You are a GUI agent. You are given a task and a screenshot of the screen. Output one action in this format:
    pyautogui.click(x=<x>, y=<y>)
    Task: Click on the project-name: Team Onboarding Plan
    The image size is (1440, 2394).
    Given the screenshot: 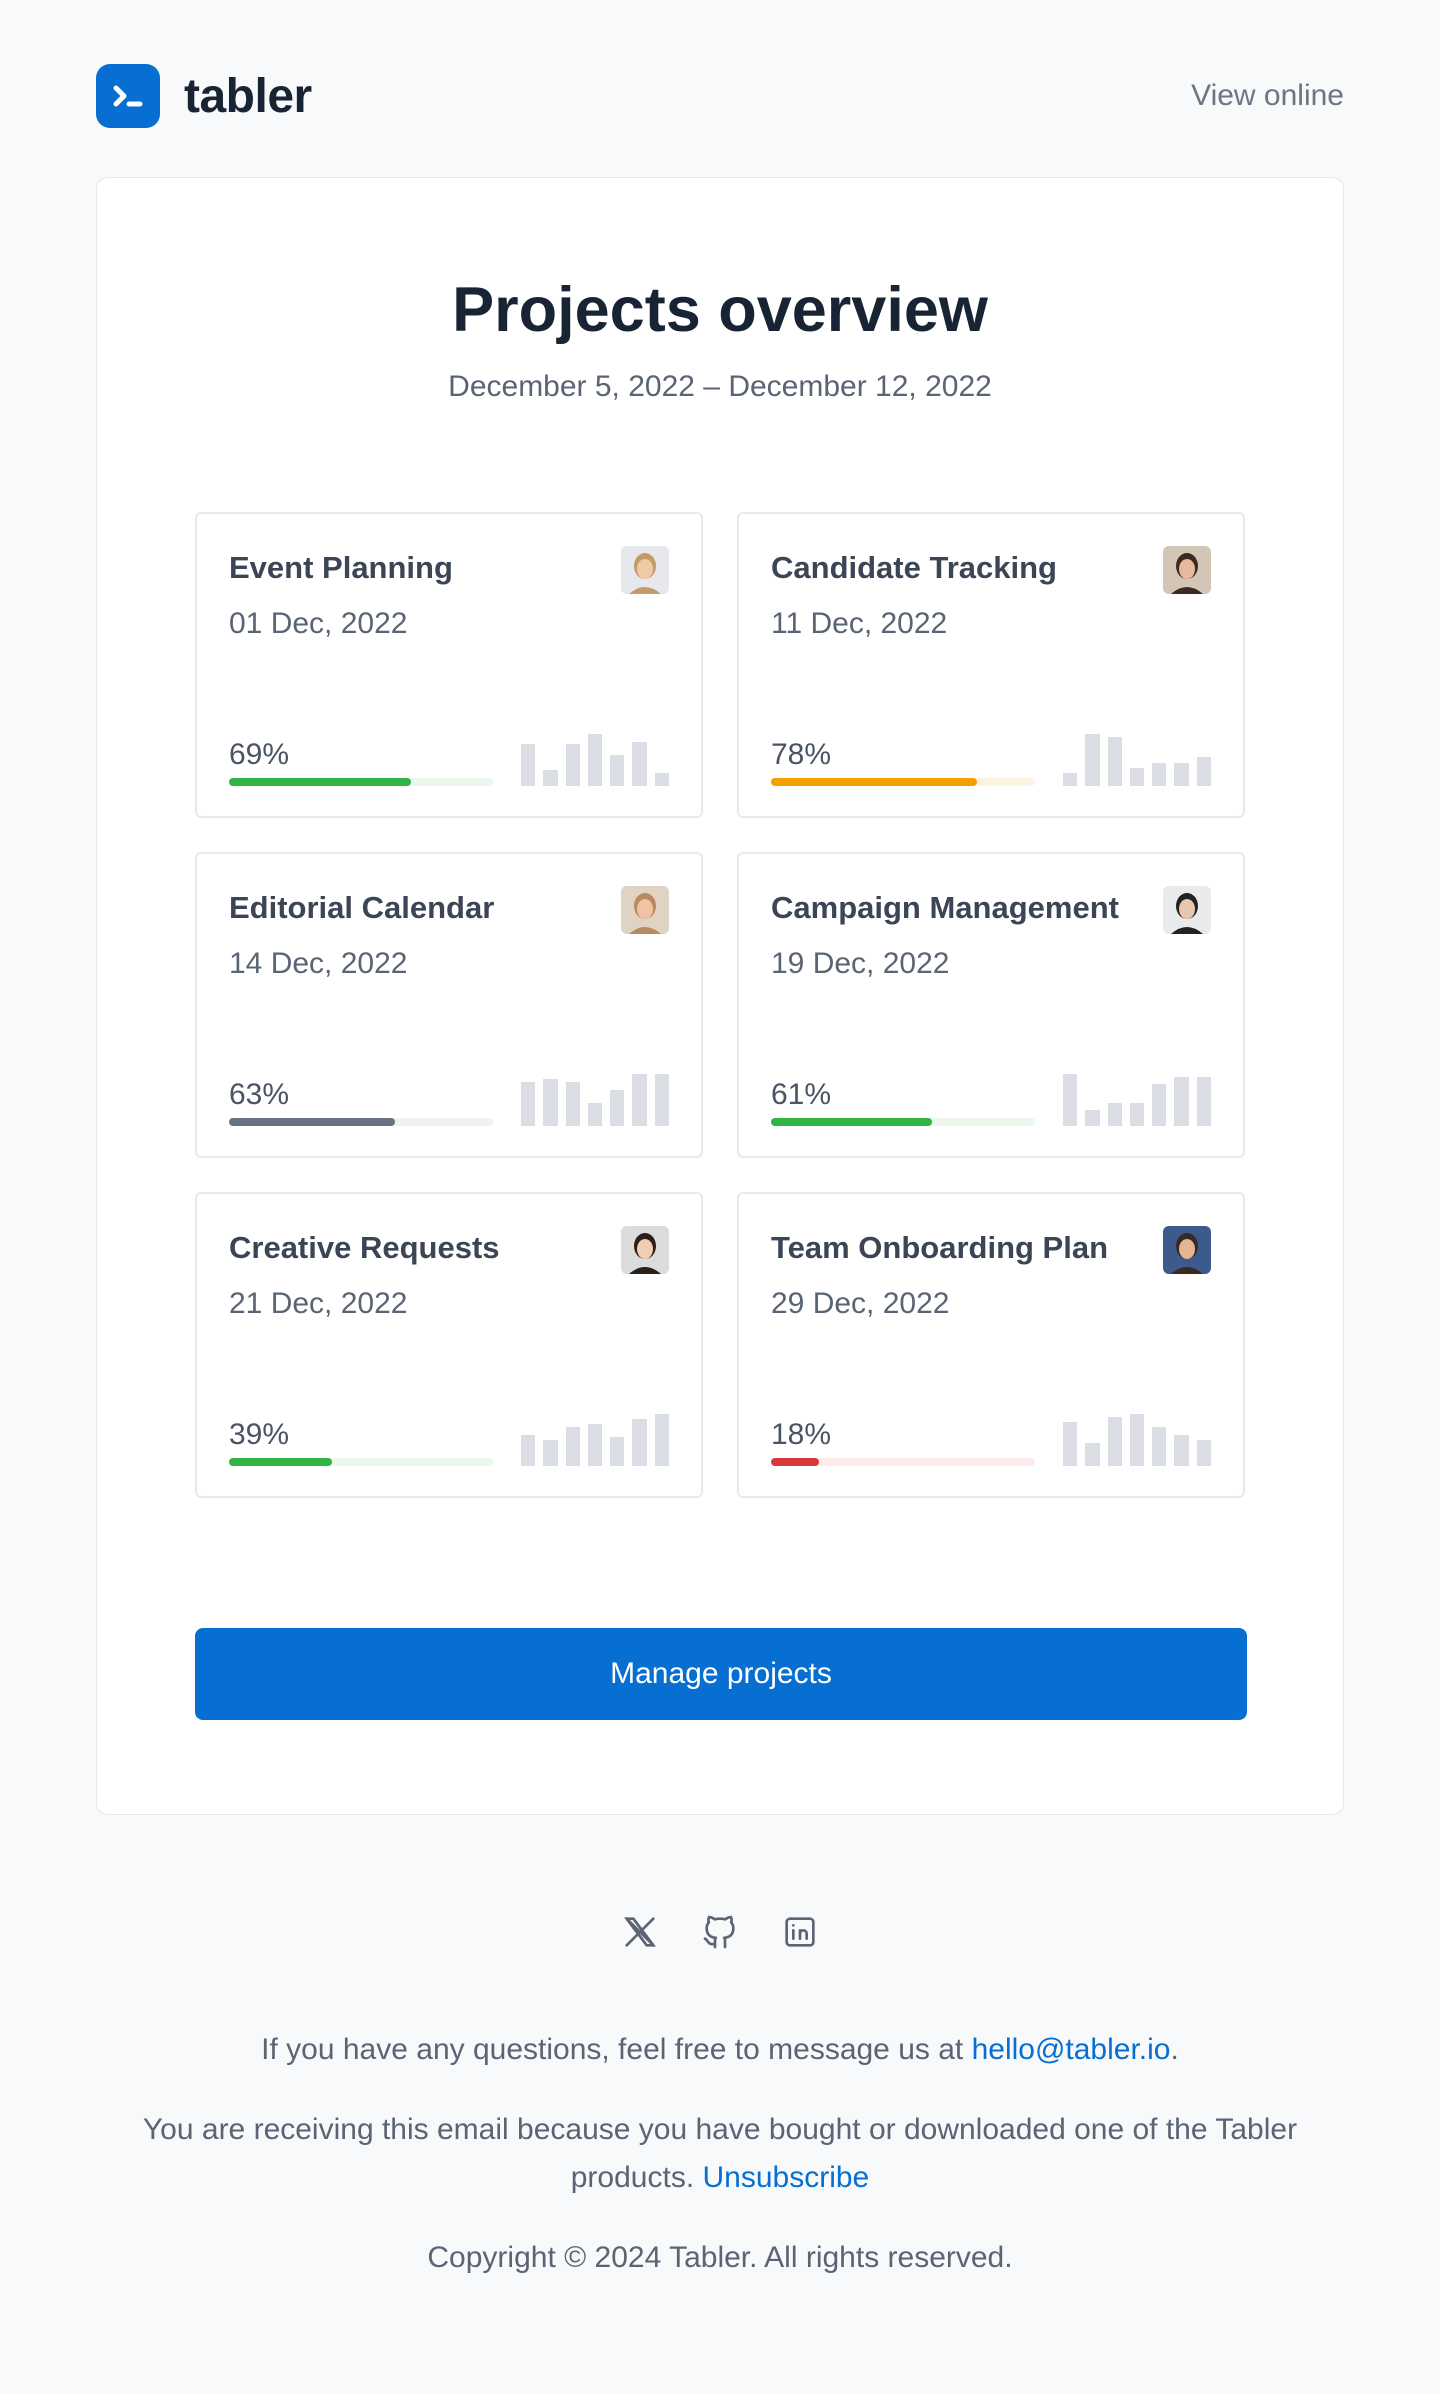 What is the action you would take?
    pyautogui.click(x=940, y=1247)
    